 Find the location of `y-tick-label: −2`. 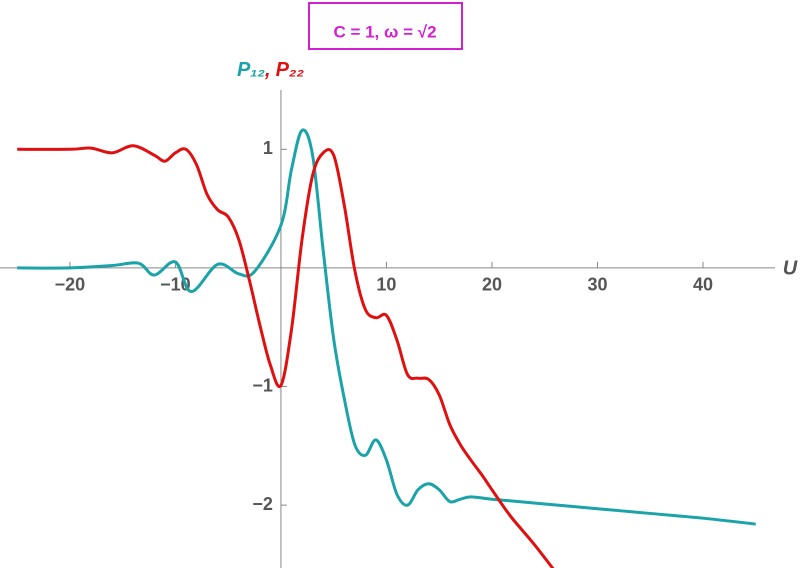

y-tick-label: −2 is located at coordinates (262, 504).